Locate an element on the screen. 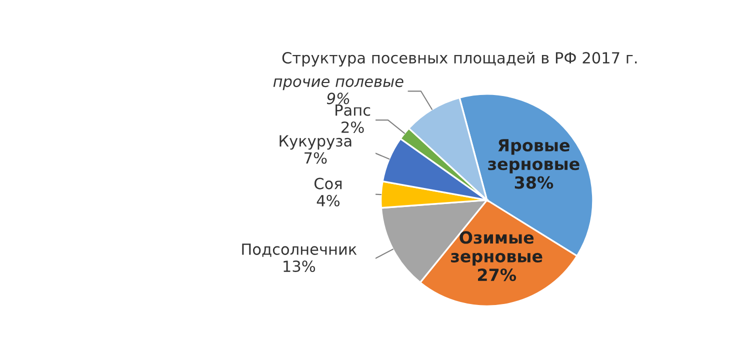  data-label: 13% is located at coordinates (300, 266).